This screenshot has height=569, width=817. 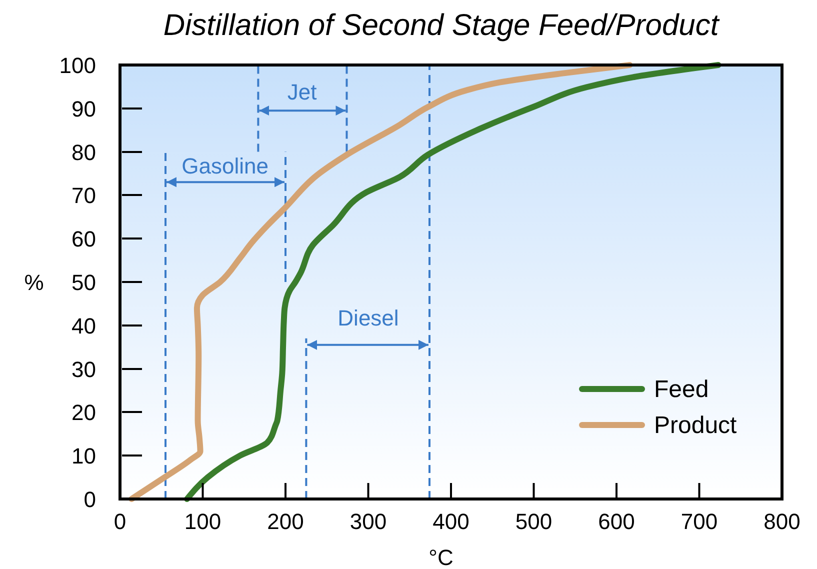 I want to click on x-axis-title: °C, so click(x=441, y=557).